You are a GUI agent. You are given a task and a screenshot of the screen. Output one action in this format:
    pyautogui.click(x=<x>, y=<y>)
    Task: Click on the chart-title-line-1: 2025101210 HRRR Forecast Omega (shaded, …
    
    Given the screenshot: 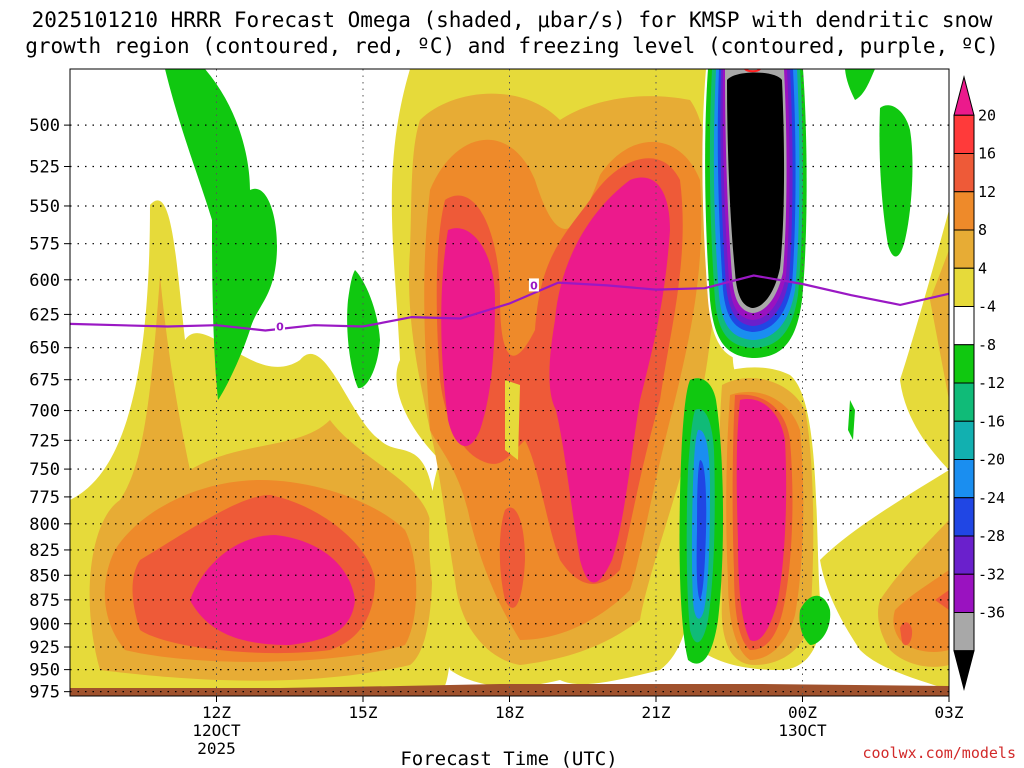 What is the action you would take?
    pyautogui.click(x=512, y=20)
    